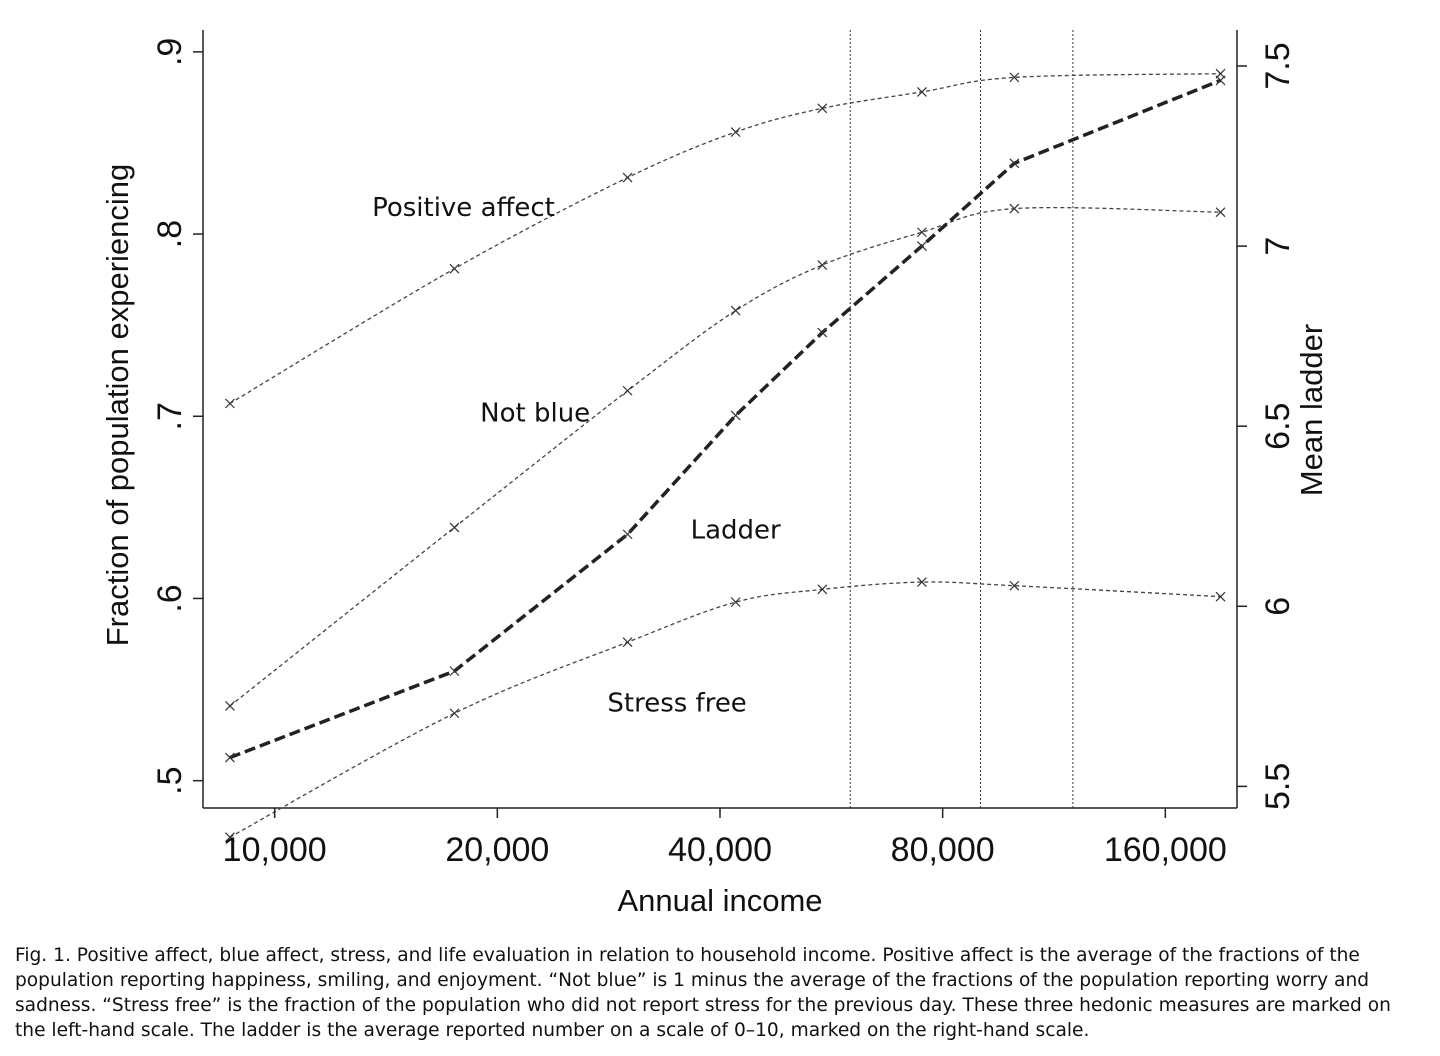 This screenshot has width=1440, height=1056. I want to click on left-y-tick-label: .5, so click(170, 780).